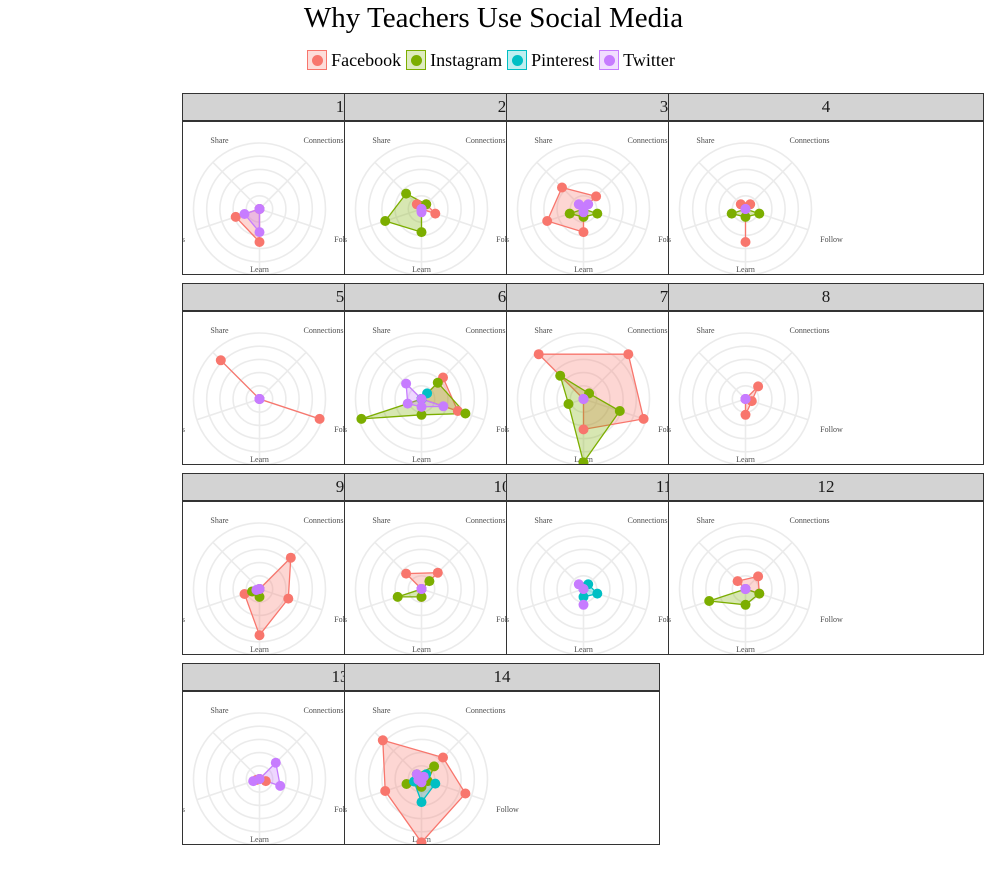 This screenshot has height=875, width=987. I want to click on panel-4: 4 Connections Follow Learn Resources Share, so click(826, 184).